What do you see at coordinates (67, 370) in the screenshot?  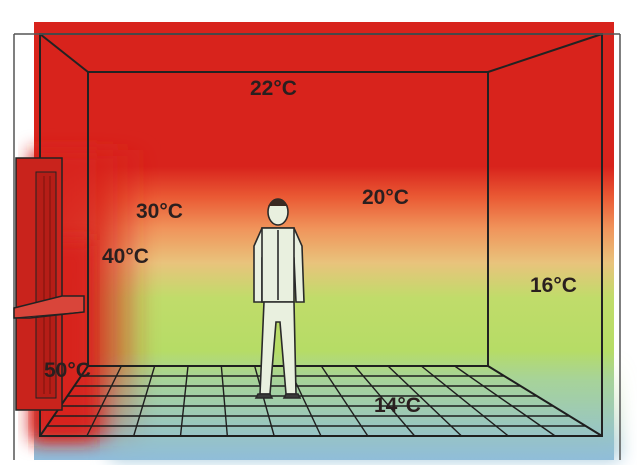 I see `heater-temp-label: 50°C` at bounding box center [67, 370].